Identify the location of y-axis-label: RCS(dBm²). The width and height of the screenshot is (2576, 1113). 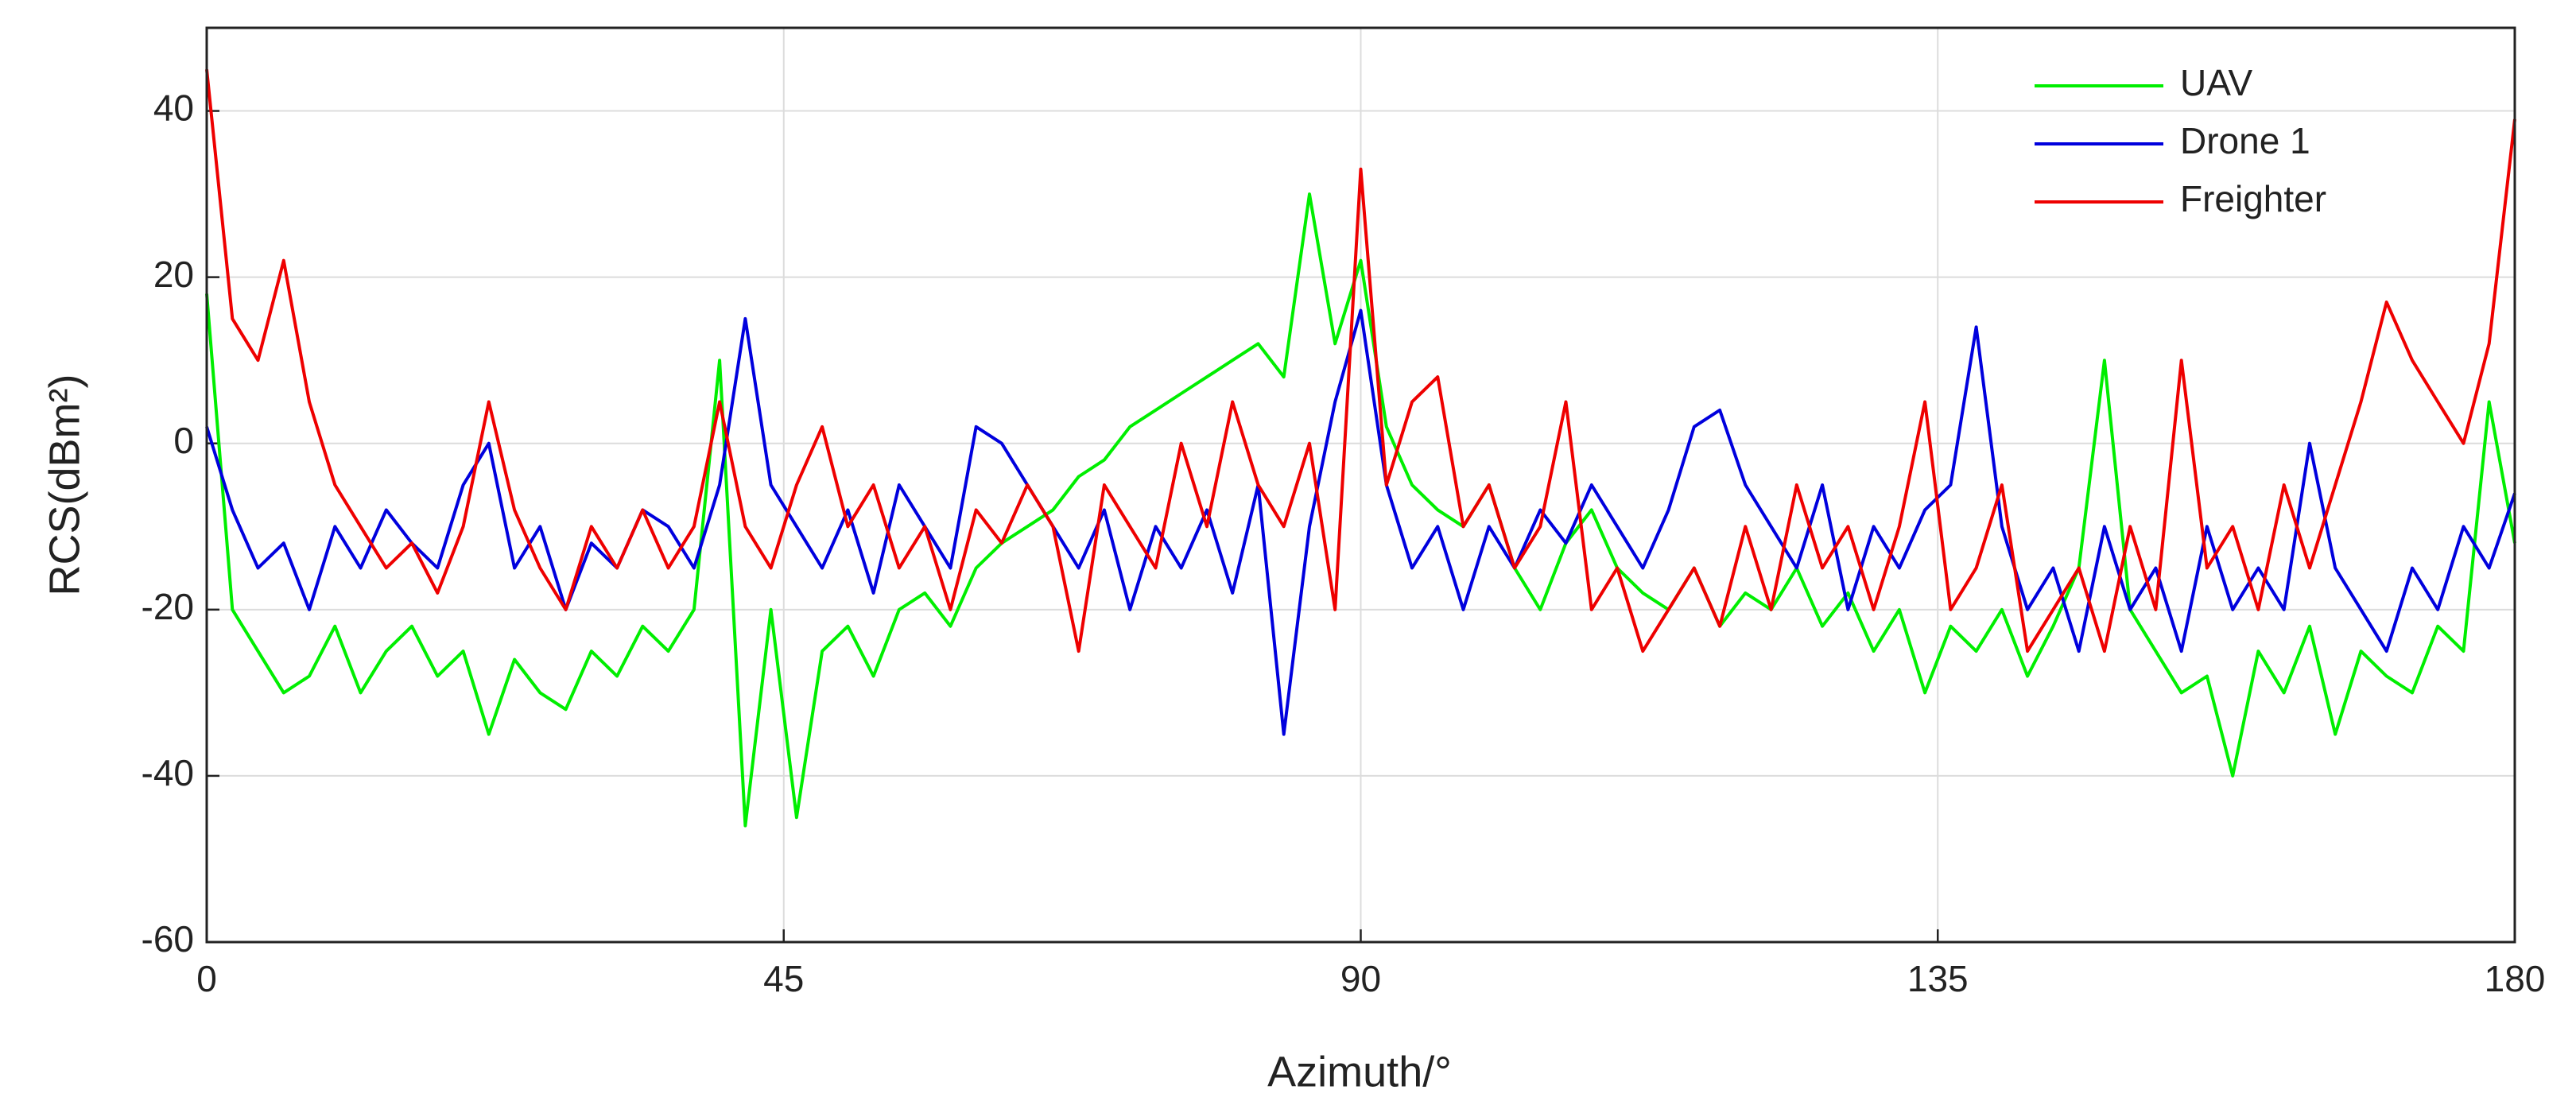
(65, 485).